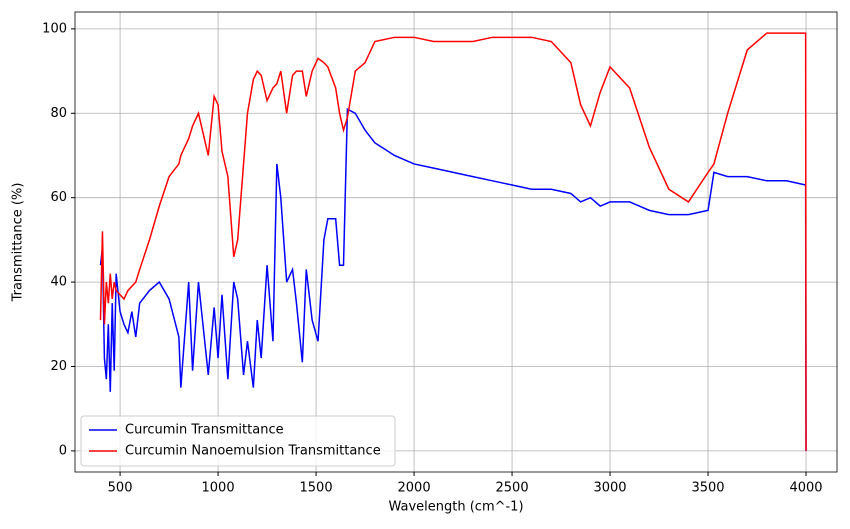  I want to click on y-tick-label: 40, so click(58, 282).